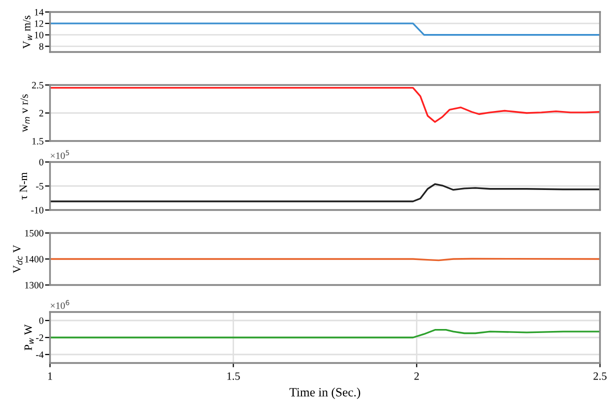  Describe the element at coordinates (27, 32) in the screenshot. I see `y-axis-title: V$_{w}$ m/s` at that location.